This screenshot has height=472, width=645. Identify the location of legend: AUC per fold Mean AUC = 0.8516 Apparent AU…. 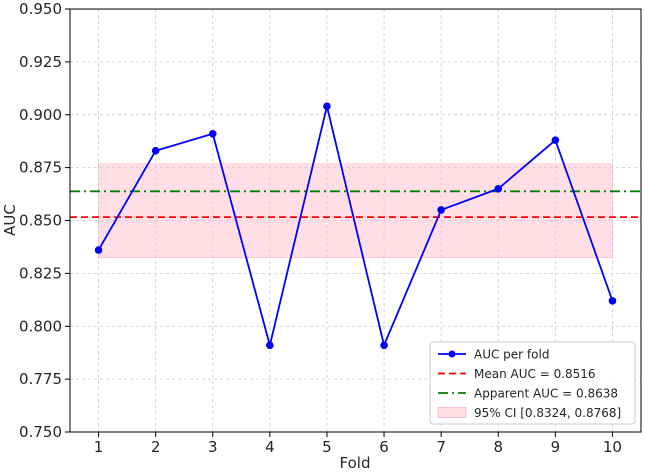
(532, 383).